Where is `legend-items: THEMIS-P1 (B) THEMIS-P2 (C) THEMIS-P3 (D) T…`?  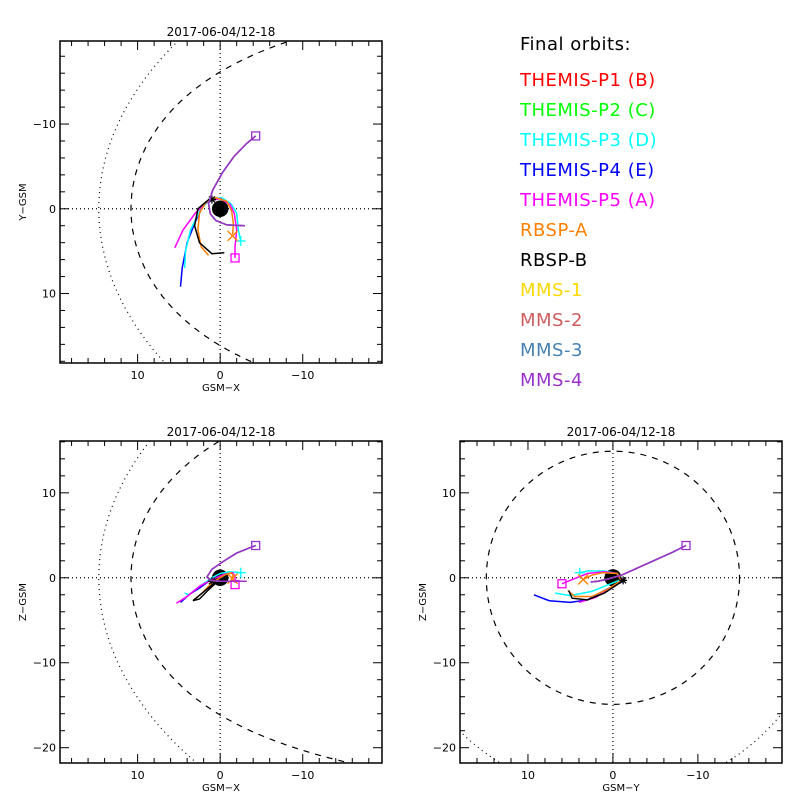 legend-items: THEMIS-P1 (B) THEMIS-P2 (C) THEMIS-P3 (D) T… is located at coordinates (588, 231).